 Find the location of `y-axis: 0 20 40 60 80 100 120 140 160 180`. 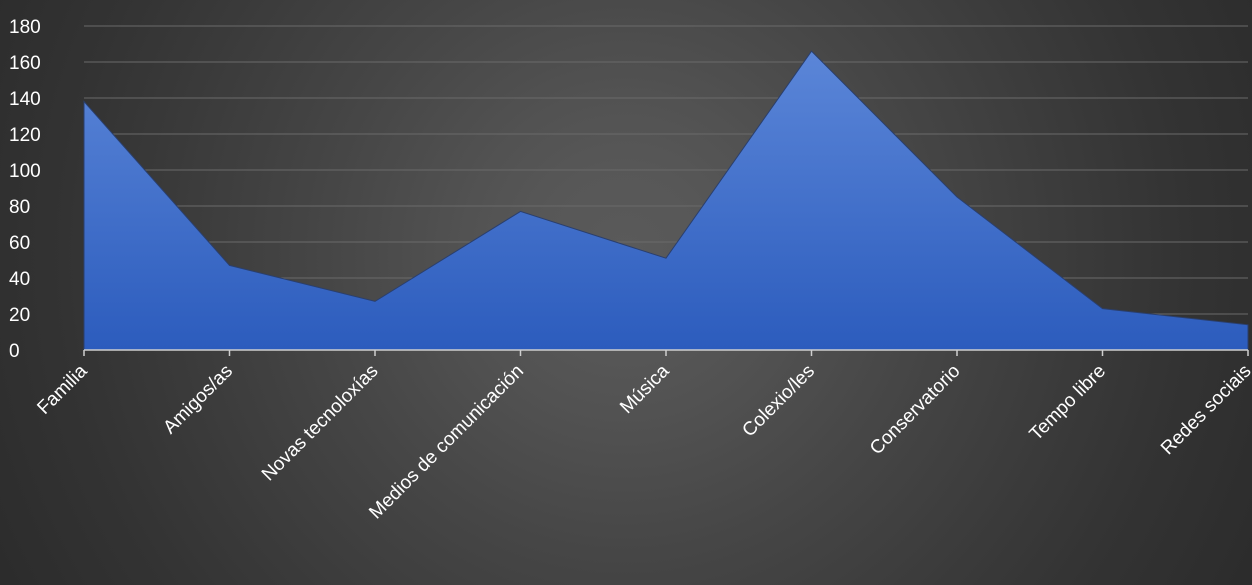

y-axis: 0 20 40 60 80 100 120 140 160 180 is located at coordinates (25, 189).